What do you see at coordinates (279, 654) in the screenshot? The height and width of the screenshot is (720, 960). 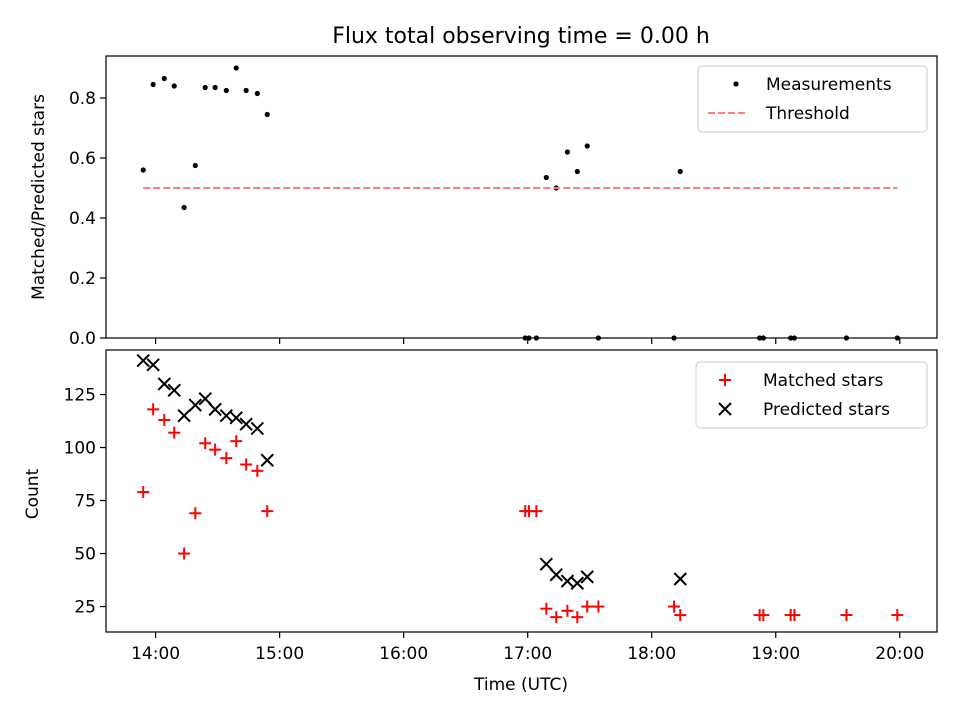 I see `x-tick-label: 15:00` at bounding box center [279, 654].